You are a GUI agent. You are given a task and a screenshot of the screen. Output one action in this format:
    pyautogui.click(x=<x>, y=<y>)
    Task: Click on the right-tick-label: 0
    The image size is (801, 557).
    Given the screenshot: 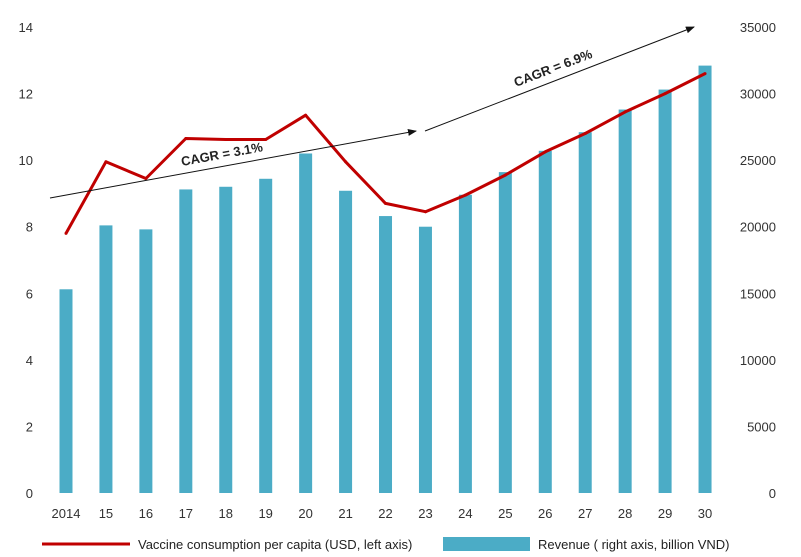 What is the action you would take?
    pyautogui.click(x=772, y=493)
    